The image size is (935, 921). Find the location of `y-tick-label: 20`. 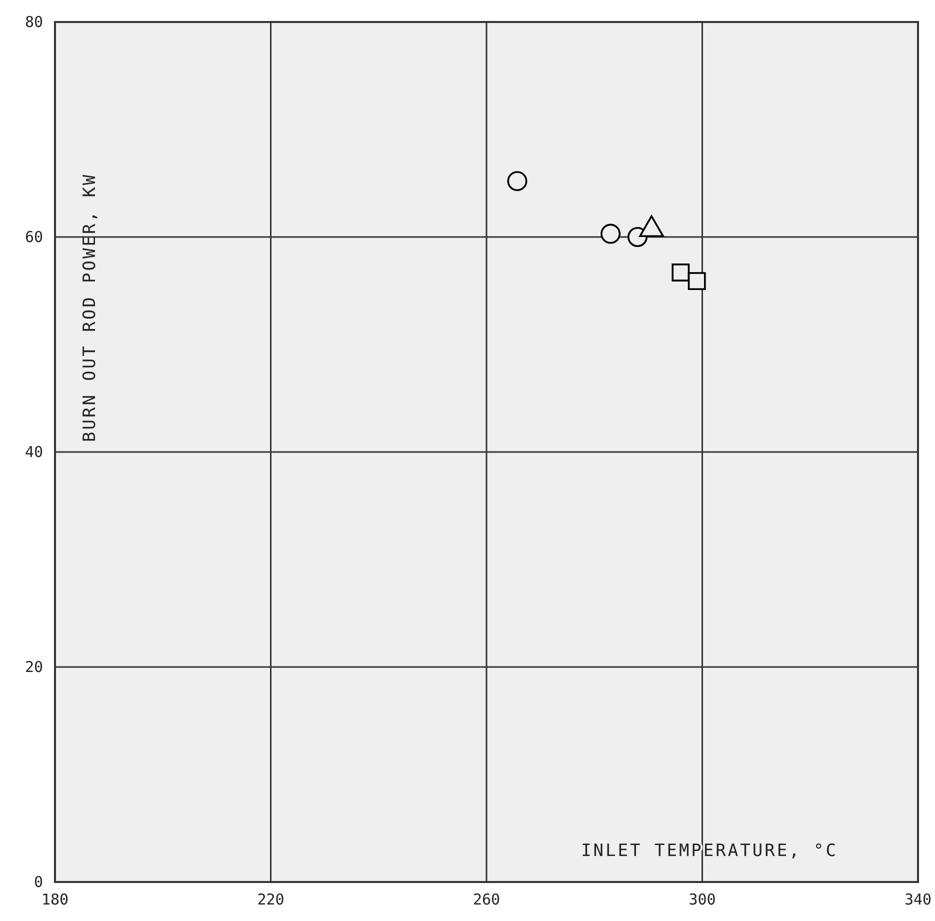

y-tick-label: 20 is located at coordinates (33, 667).